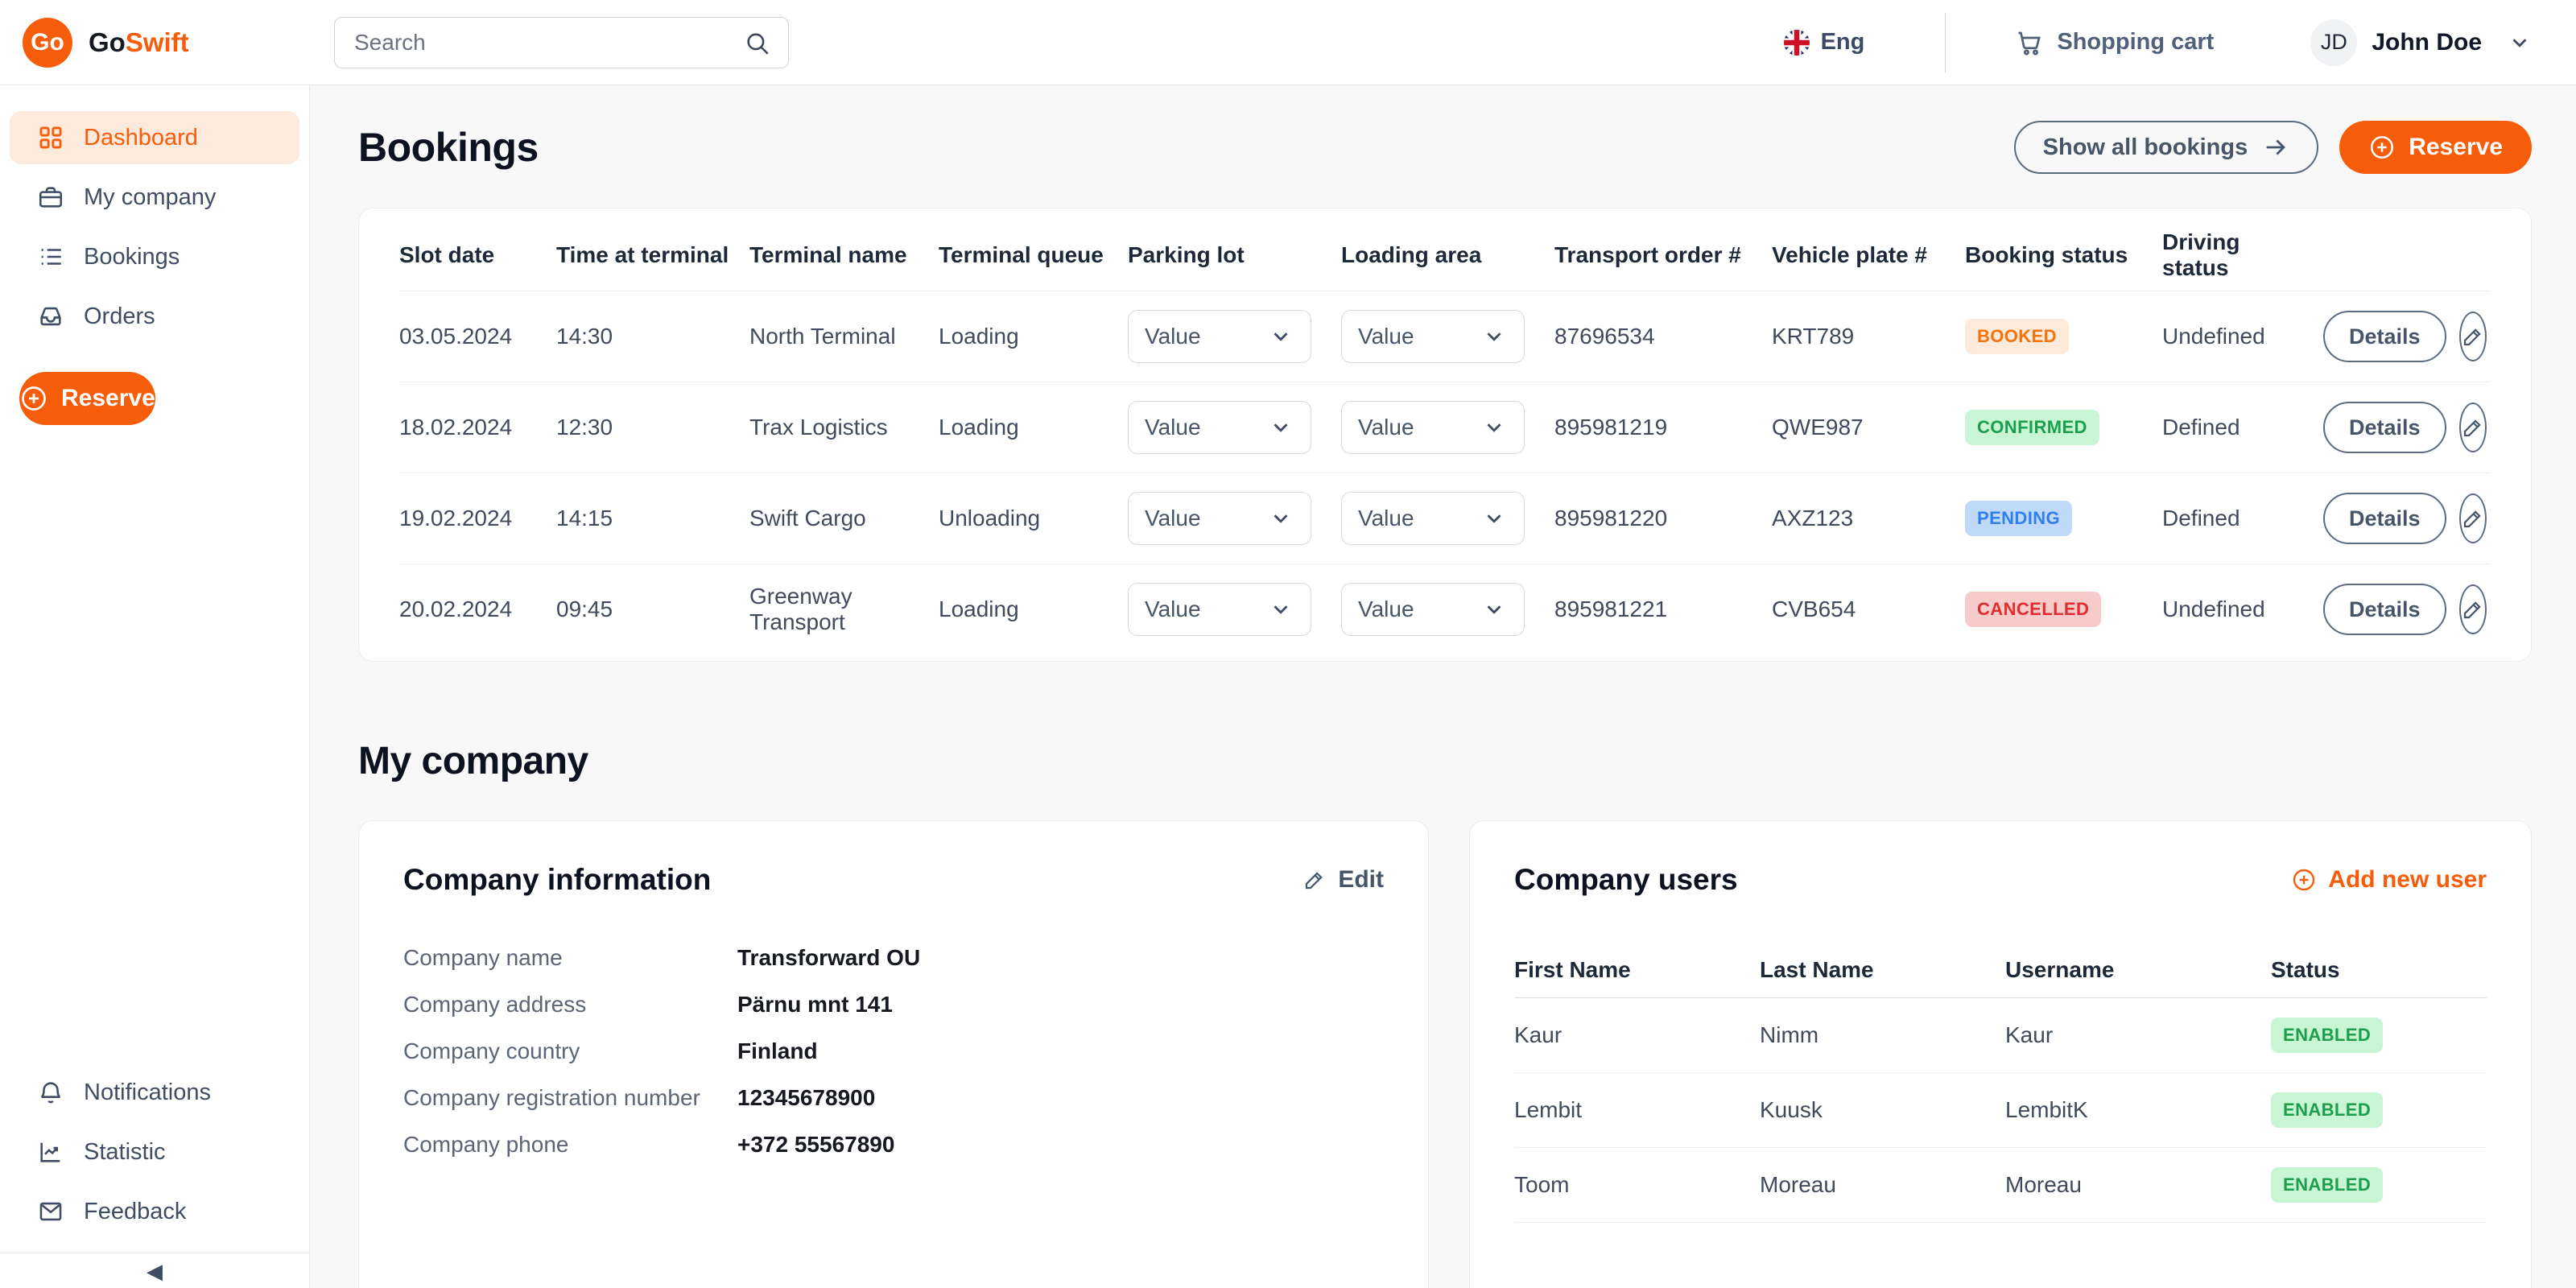 The width and height of the screenshot is (2576, 1288). What do you see at coordinates (2043, 1184) in the screenshot?
I see `cell-username: Moreau` at bounding box center [2043, 1184].